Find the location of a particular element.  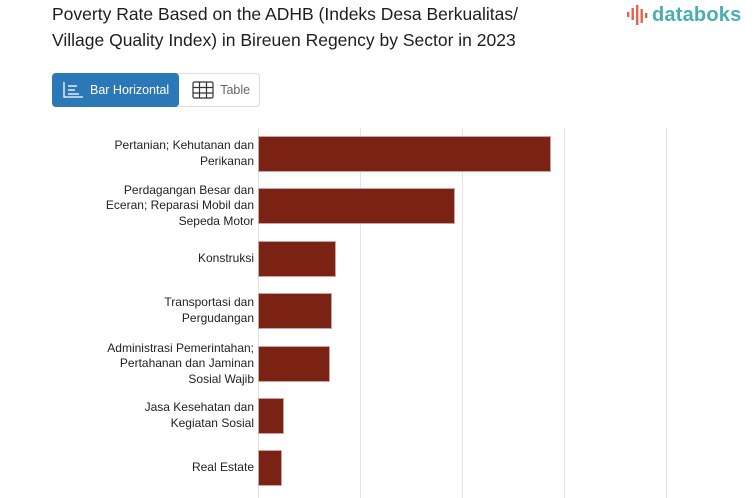

category-label-line: Eceran; Reparasi Mobil dan is located at coordinates (179, 205).